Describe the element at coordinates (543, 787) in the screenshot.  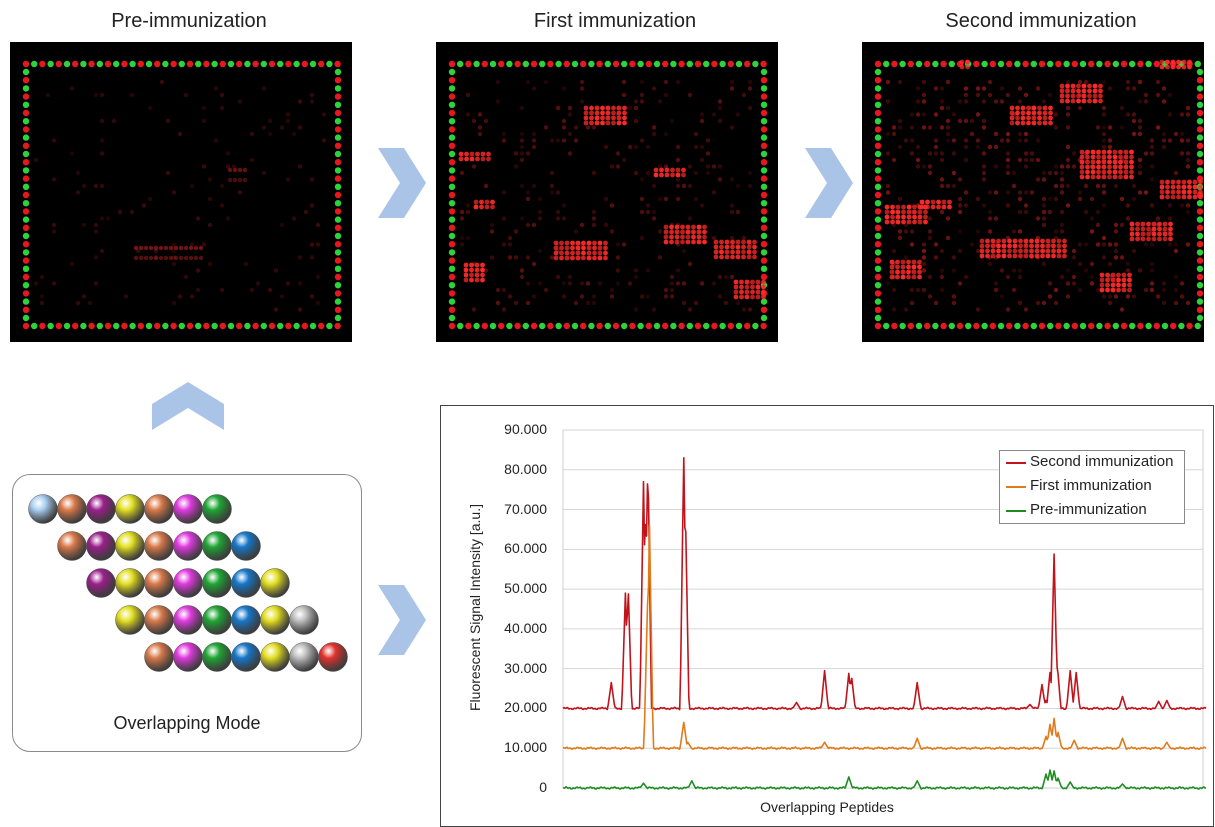
I see `y-tick-label: 0` at that location.